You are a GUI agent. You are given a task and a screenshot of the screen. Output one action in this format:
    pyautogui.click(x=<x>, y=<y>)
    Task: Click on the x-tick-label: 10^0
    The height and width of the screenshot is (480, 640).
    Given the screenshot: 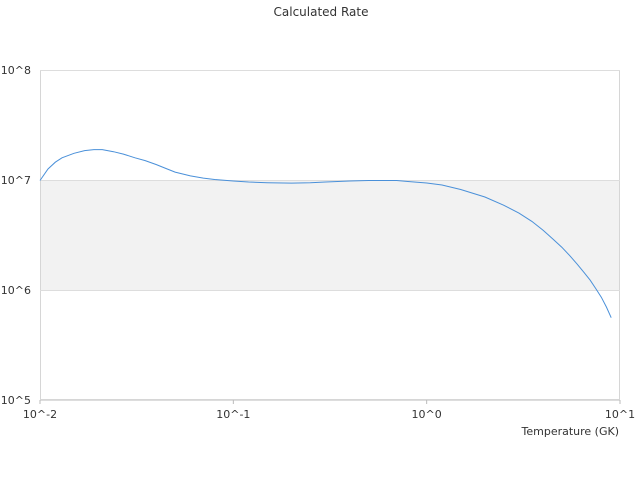 What is the action you would take?
    pyautogui.click(x=427, y=414)
    